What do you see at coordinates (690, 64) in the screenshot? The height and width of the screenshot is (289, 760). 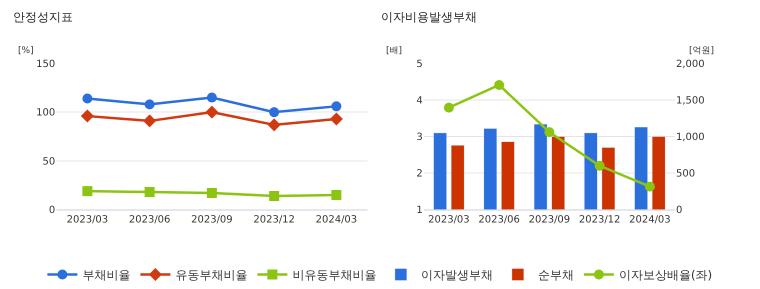 I see `y2-tick-label: 2,000` at bounding box center [690, 64].